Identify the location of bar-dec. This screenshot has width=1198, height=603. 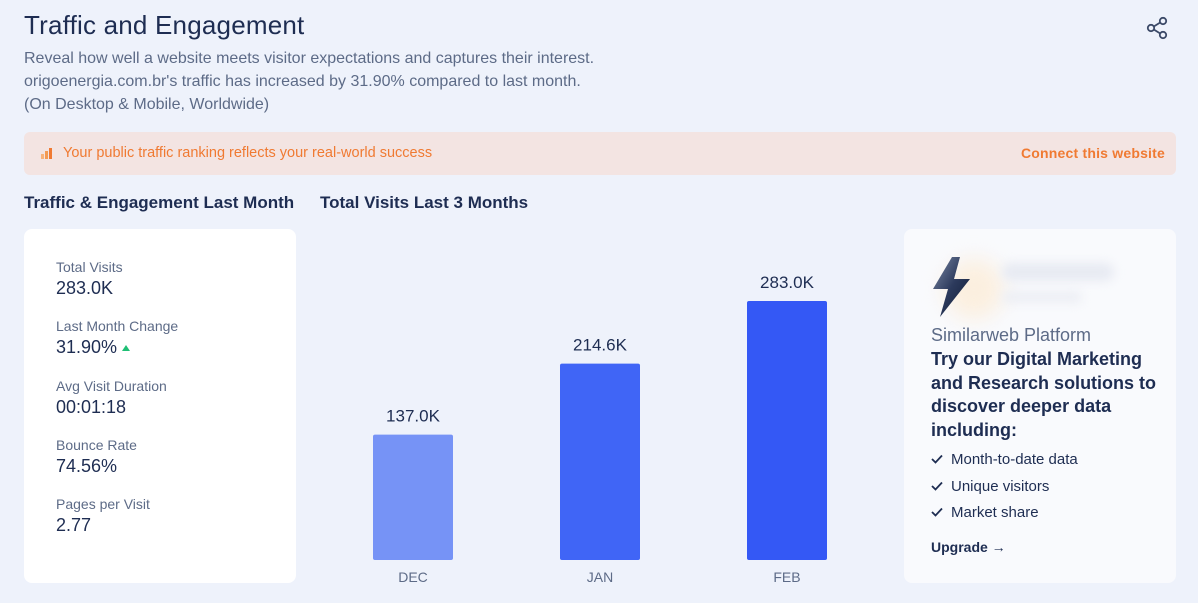
(413, 497).